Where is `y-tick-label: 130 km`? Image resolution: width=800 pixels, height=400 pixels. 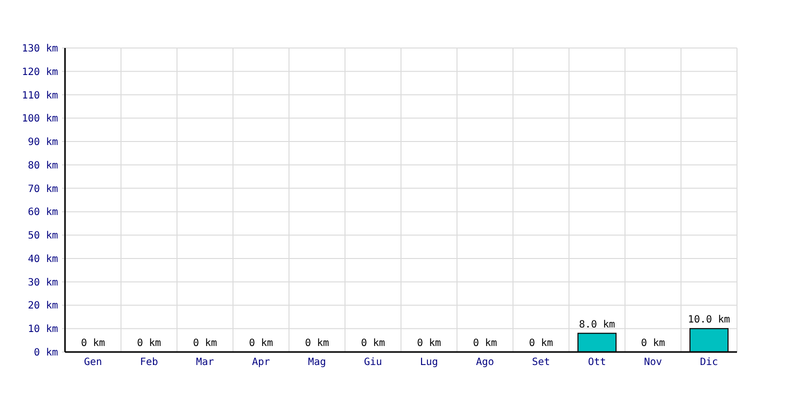
y-tick-label: 130 km is located at coordinates (40, 49).